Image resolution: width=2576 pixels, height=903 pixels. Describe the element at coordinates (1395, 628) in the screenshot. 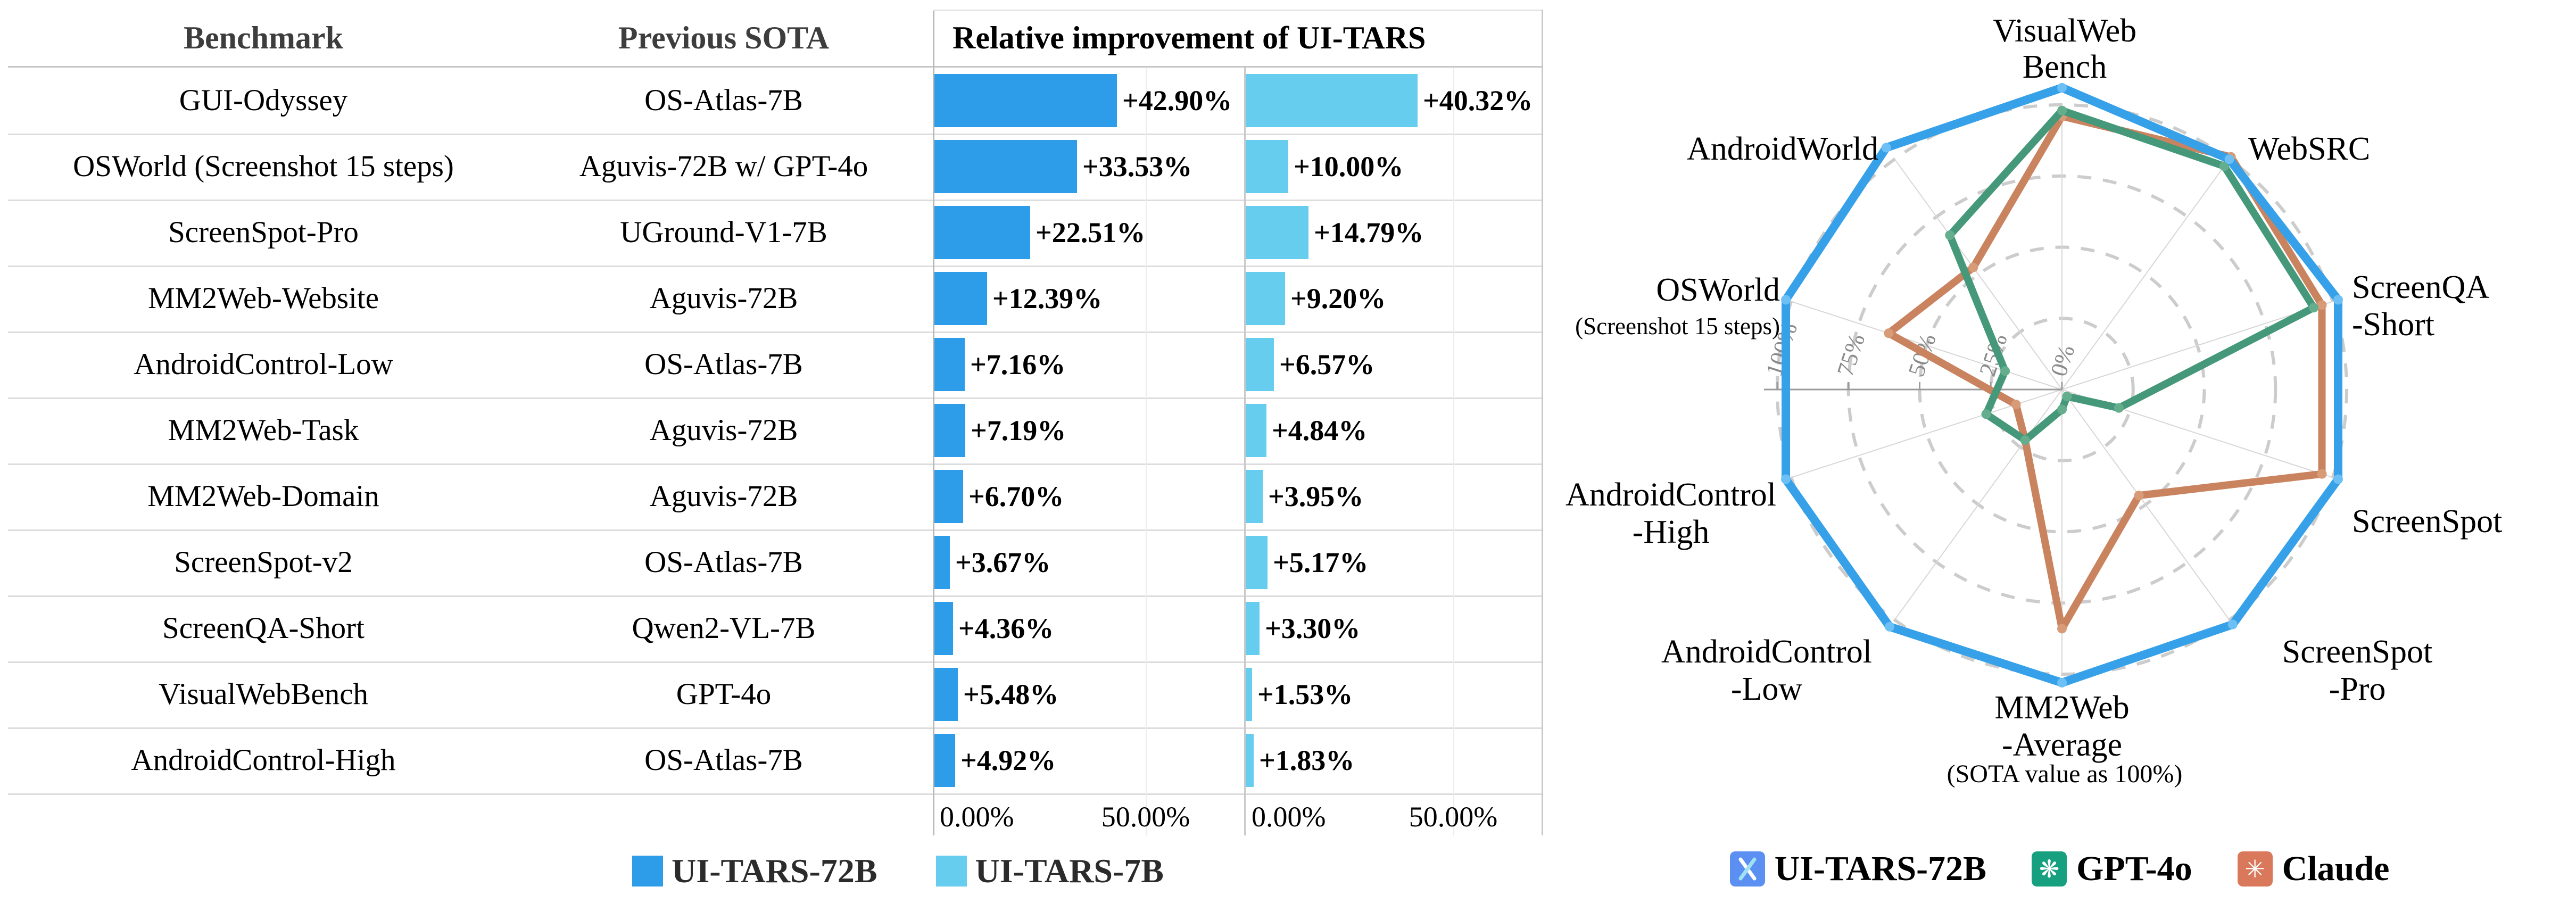

I see `bar-cell-ui-tars-7b: +3.30%` at that location.